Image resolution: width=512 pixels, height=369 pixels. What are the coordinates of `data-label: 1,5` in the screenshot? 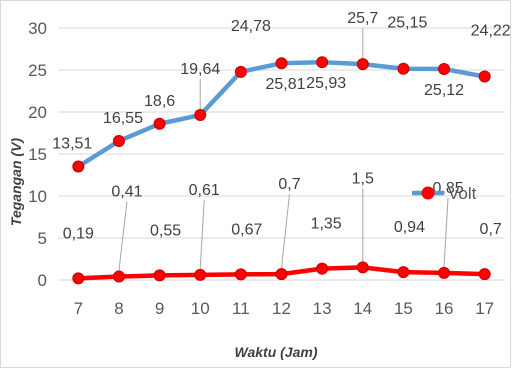 It's located at (363, 178).